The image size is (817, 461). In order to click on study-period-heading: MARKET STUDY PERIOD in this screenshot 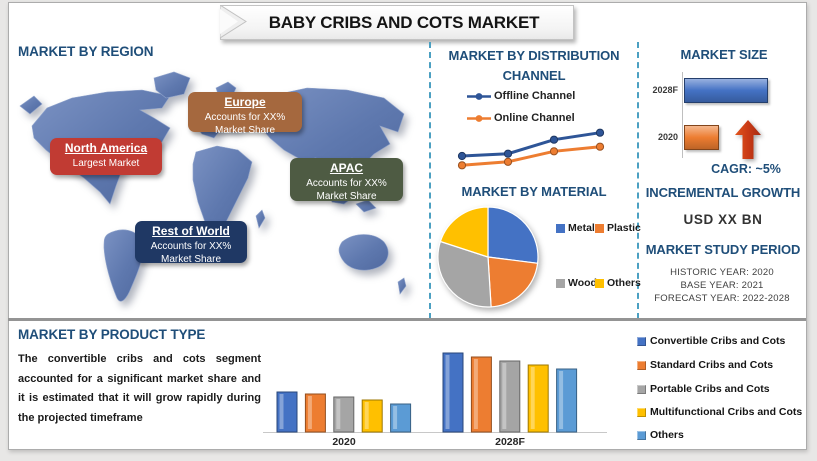, I will do `click(723, 249)`.